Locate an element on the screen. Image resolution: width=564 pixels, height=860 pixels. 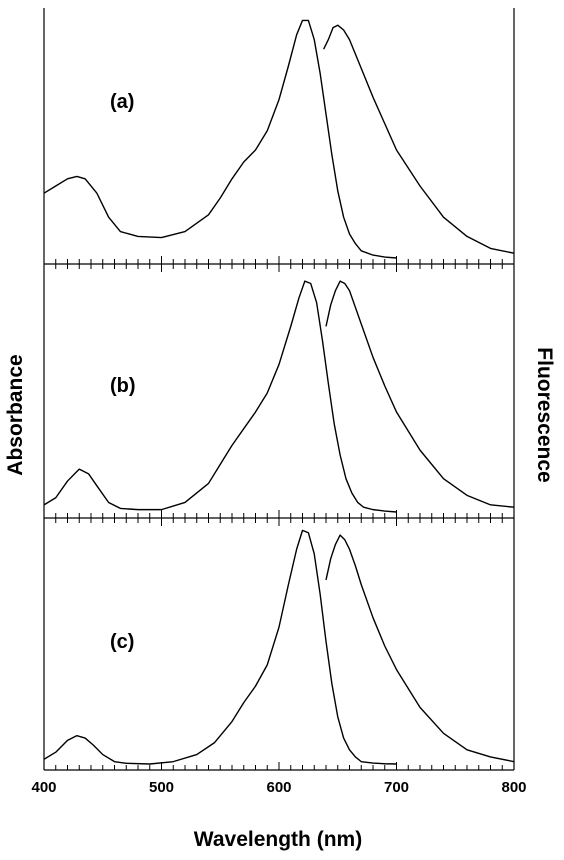
panel-label: (c) is located at coordinates (122, 642).